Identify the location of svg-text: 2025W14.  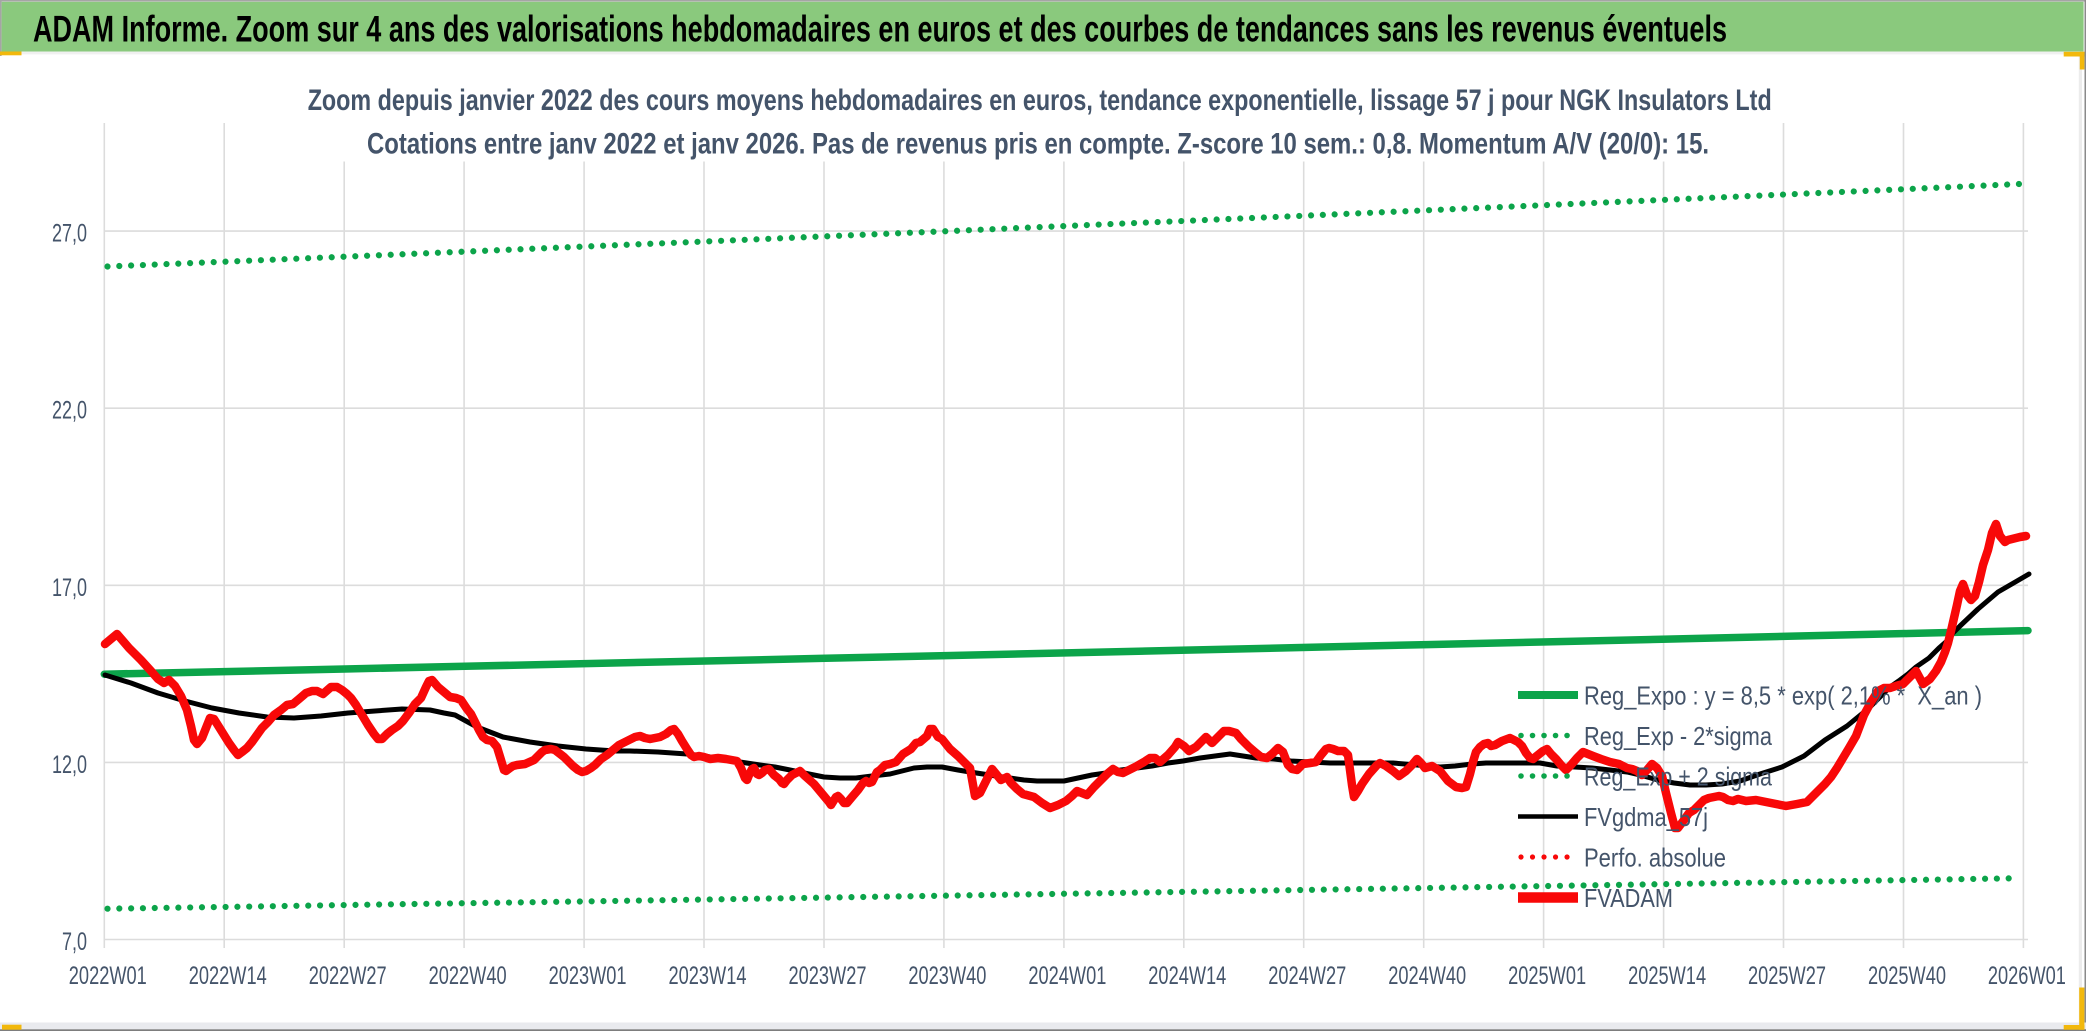
(1667, 976).